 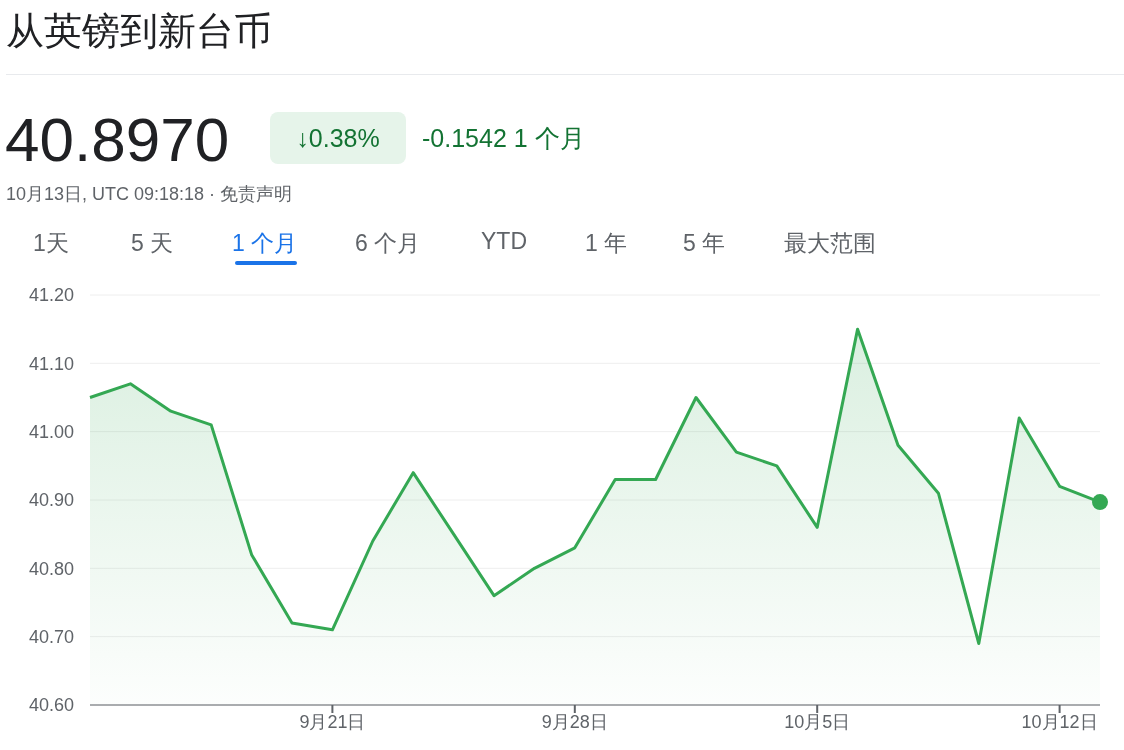 What do you see at coordinates (117, 139) in the screenshot?
I see `text: 40.8970` at bounding box center [117, 139].